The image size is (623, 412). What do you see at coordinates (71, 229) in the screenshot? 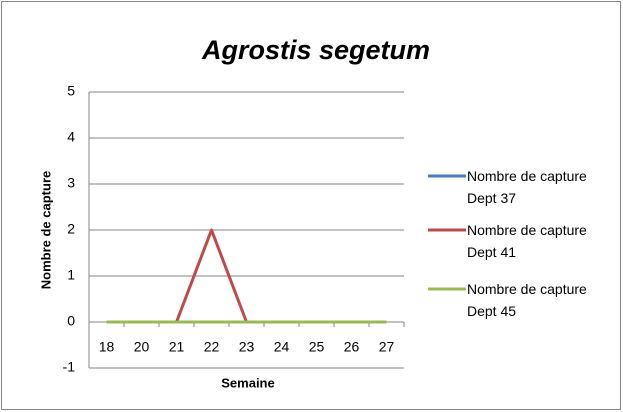
I see `y-tick-label: 2` at bounding box center [71, 229].